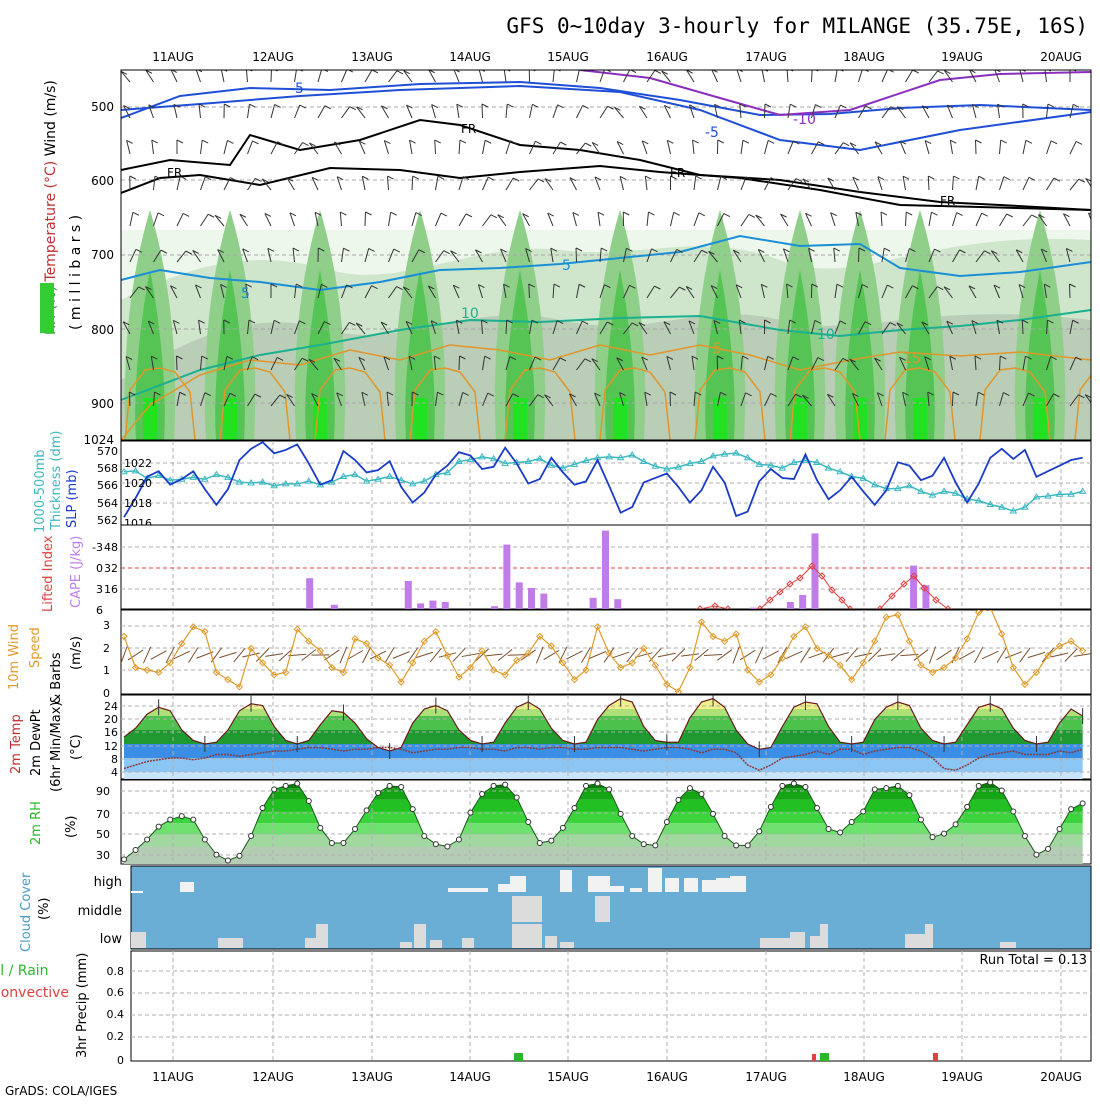 This screenshot has width=1100, height=1104. Describe the element at coordinates (47, 308) in the screenshot. I see `rh-color-key` at that location.